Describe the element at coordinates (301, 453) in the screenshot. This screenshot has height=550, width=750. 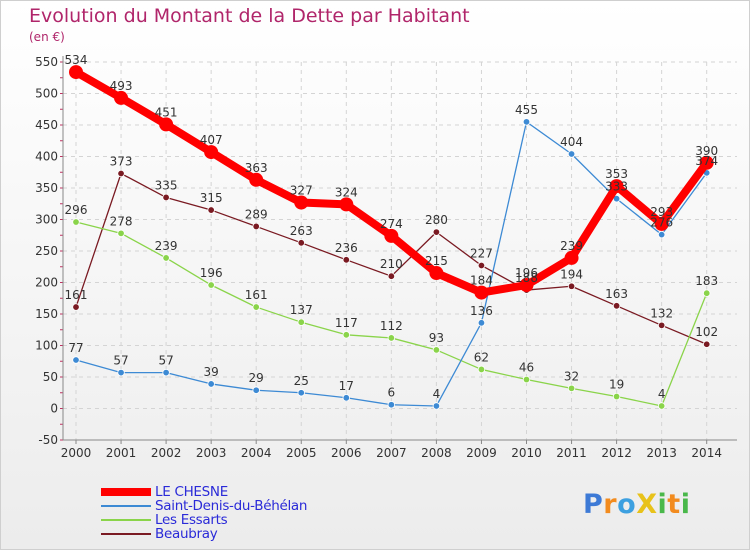
I see `x-tick-label: 2005` at that location.